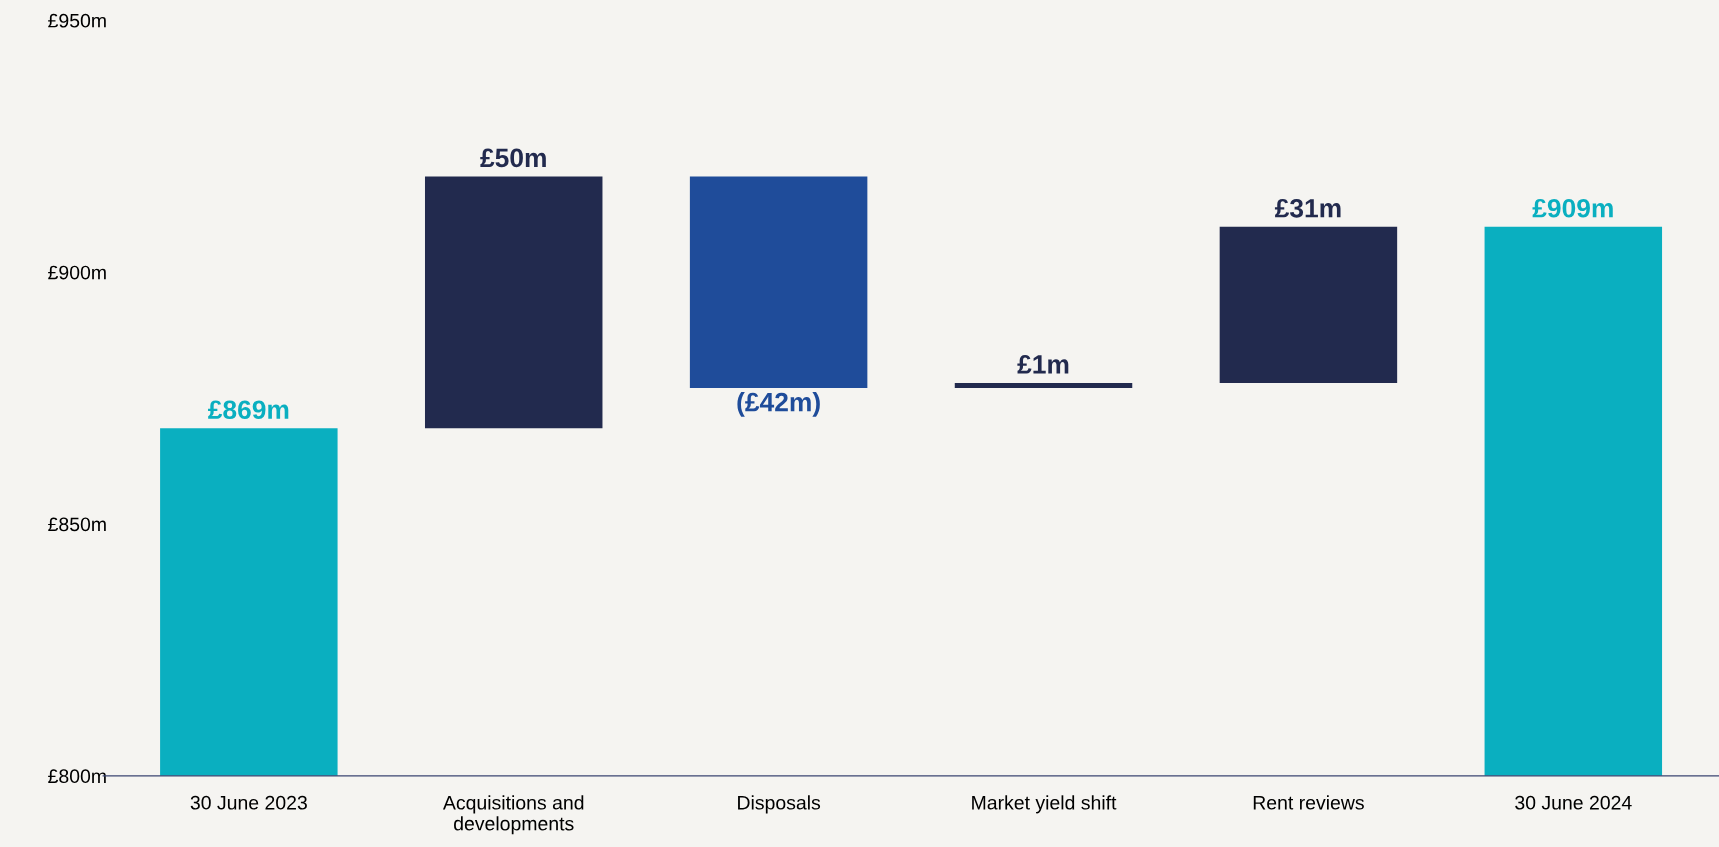 The width and height of the screenshot is (1719, 847). I want to click on x-tick-label: Acquisitions and developments, so click(513, 815).